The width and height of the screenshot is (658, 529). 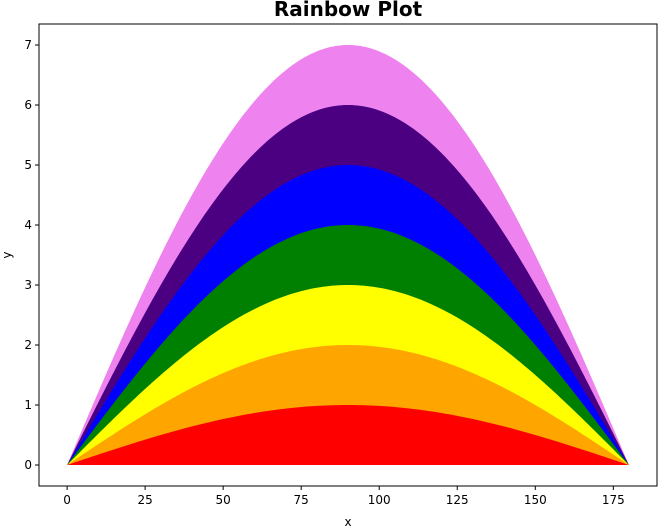 What do you see at coordinates (7, 254) in the screenshot?
I see `y-axis-label: y` at bounding box center [7, 254].